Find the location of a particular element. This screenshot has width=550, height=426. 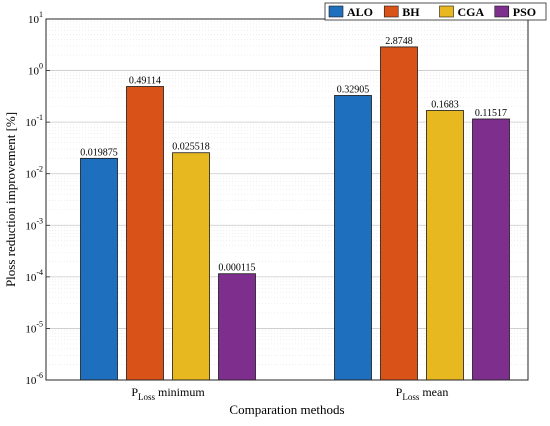

bar-value-label: 0.019875 is located at coordinates (99, 152).